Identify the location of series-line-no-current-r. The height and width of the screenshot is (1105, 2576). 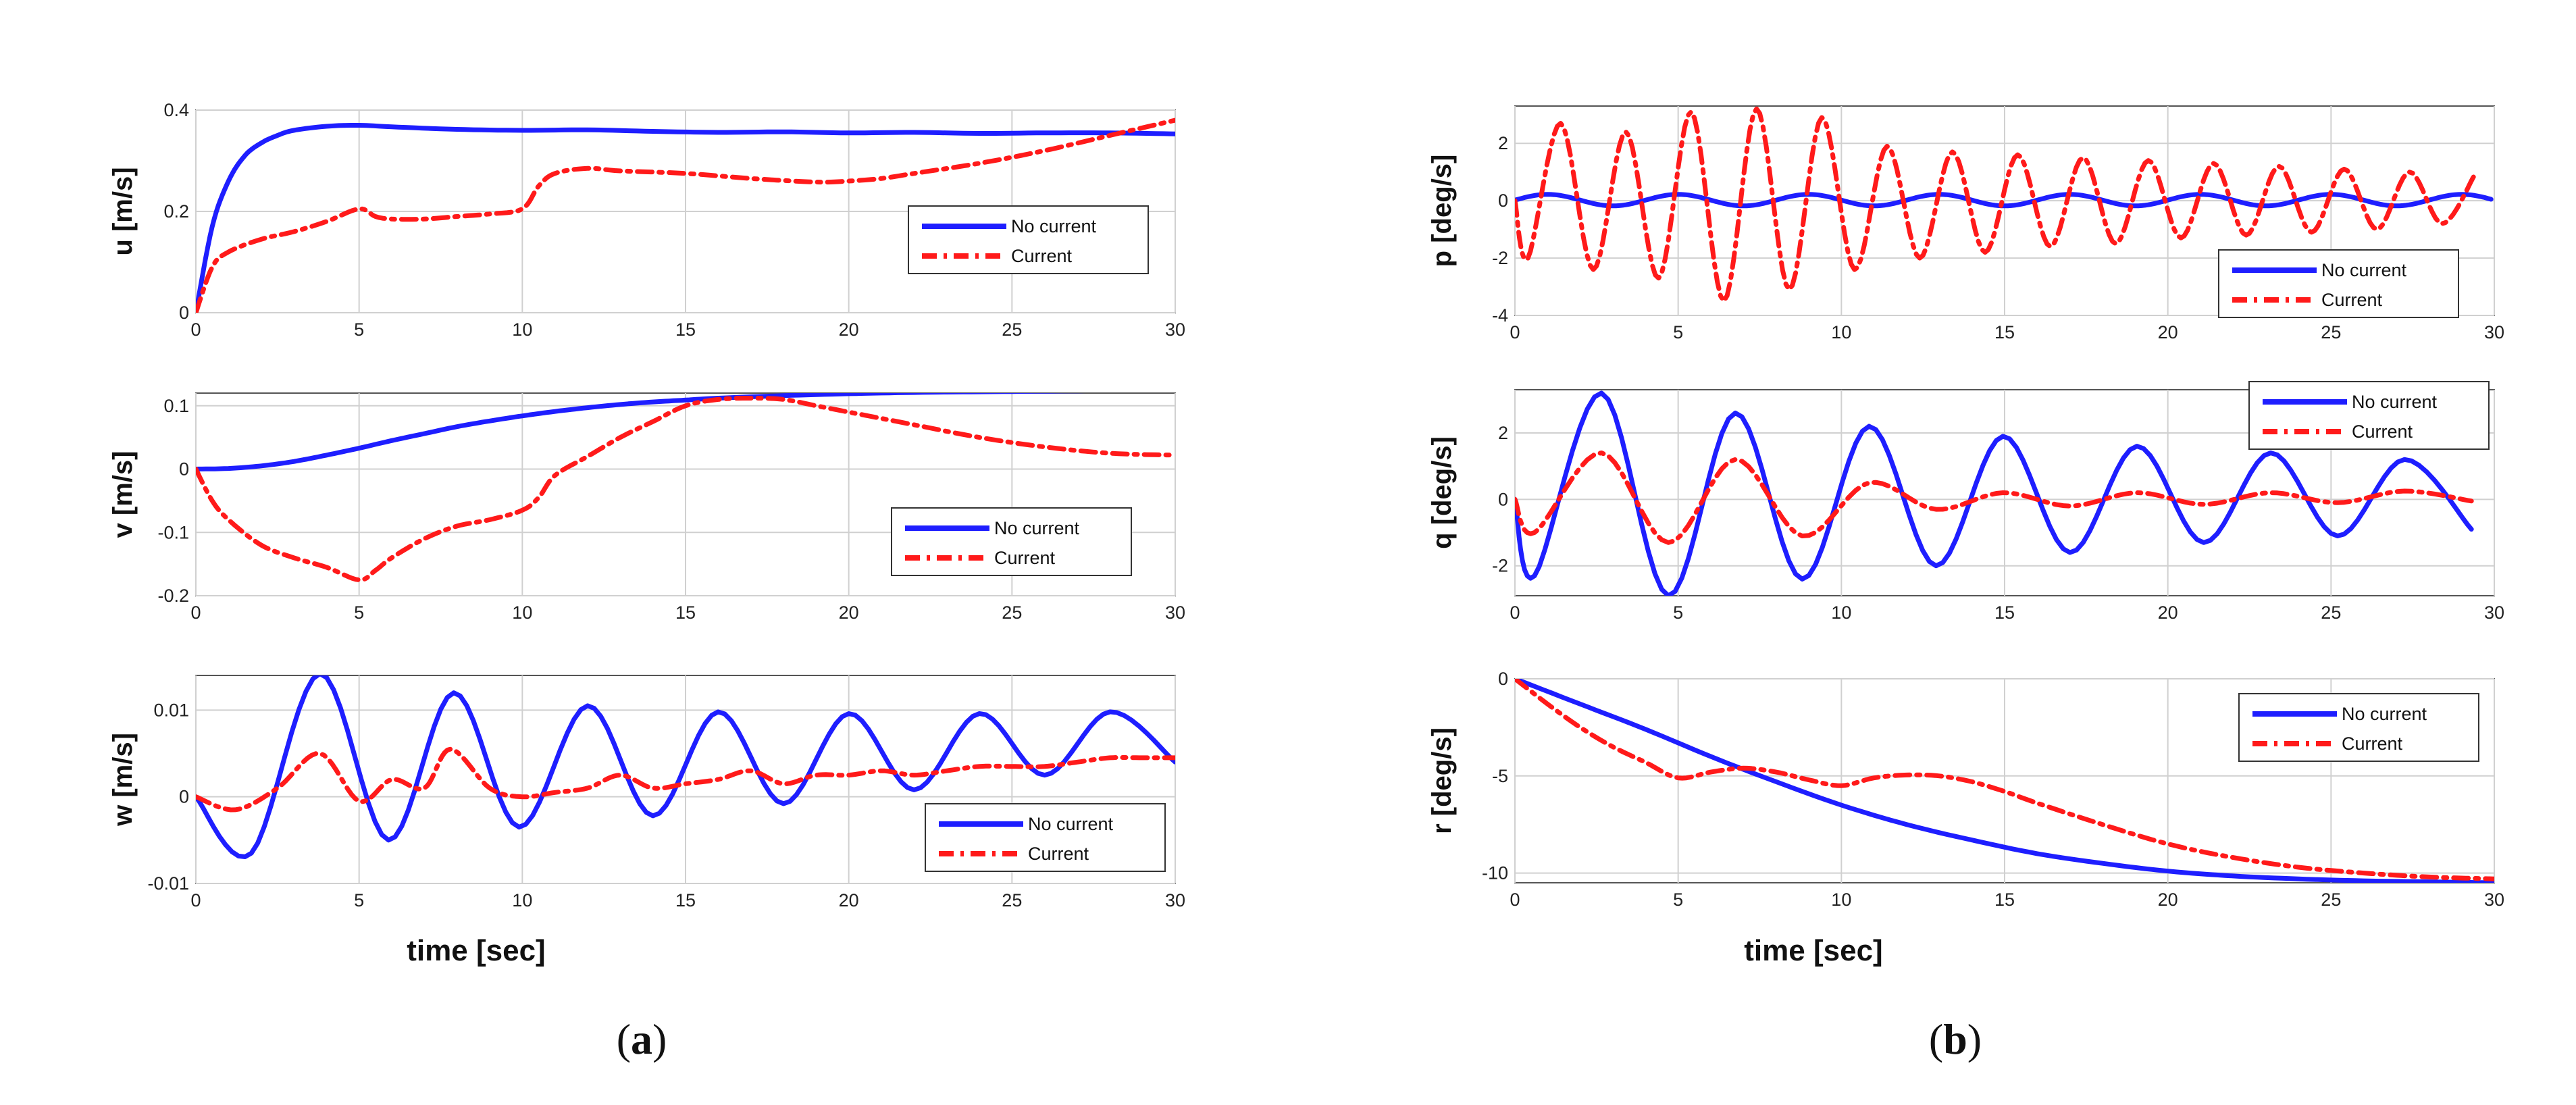
(2004, 781).